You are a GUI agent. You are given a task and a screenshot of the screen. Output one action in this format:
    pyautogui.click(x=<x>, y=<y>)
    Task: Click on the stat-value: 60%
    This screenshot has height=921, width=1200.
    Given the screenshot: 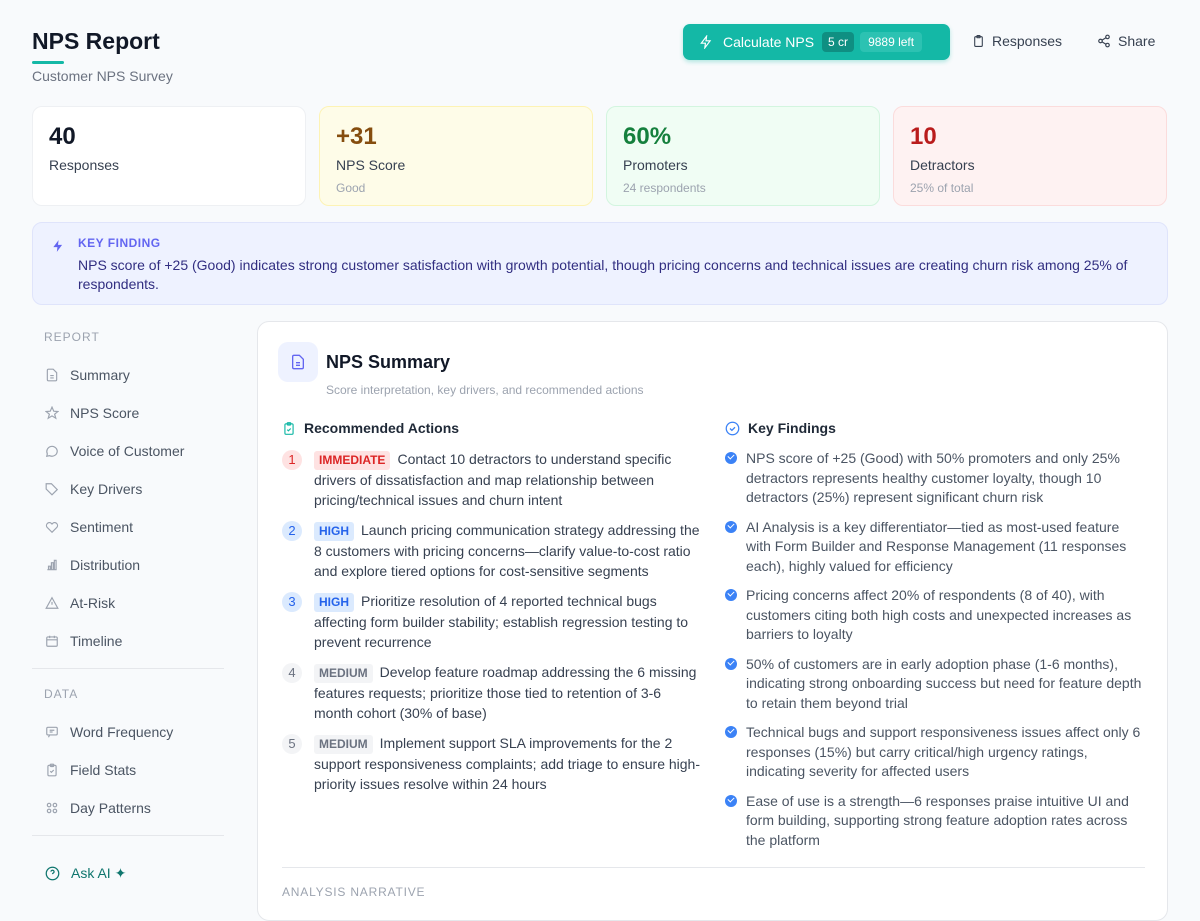 What is the action you would take?
    pyautogui.click(x=647, y=136)
    